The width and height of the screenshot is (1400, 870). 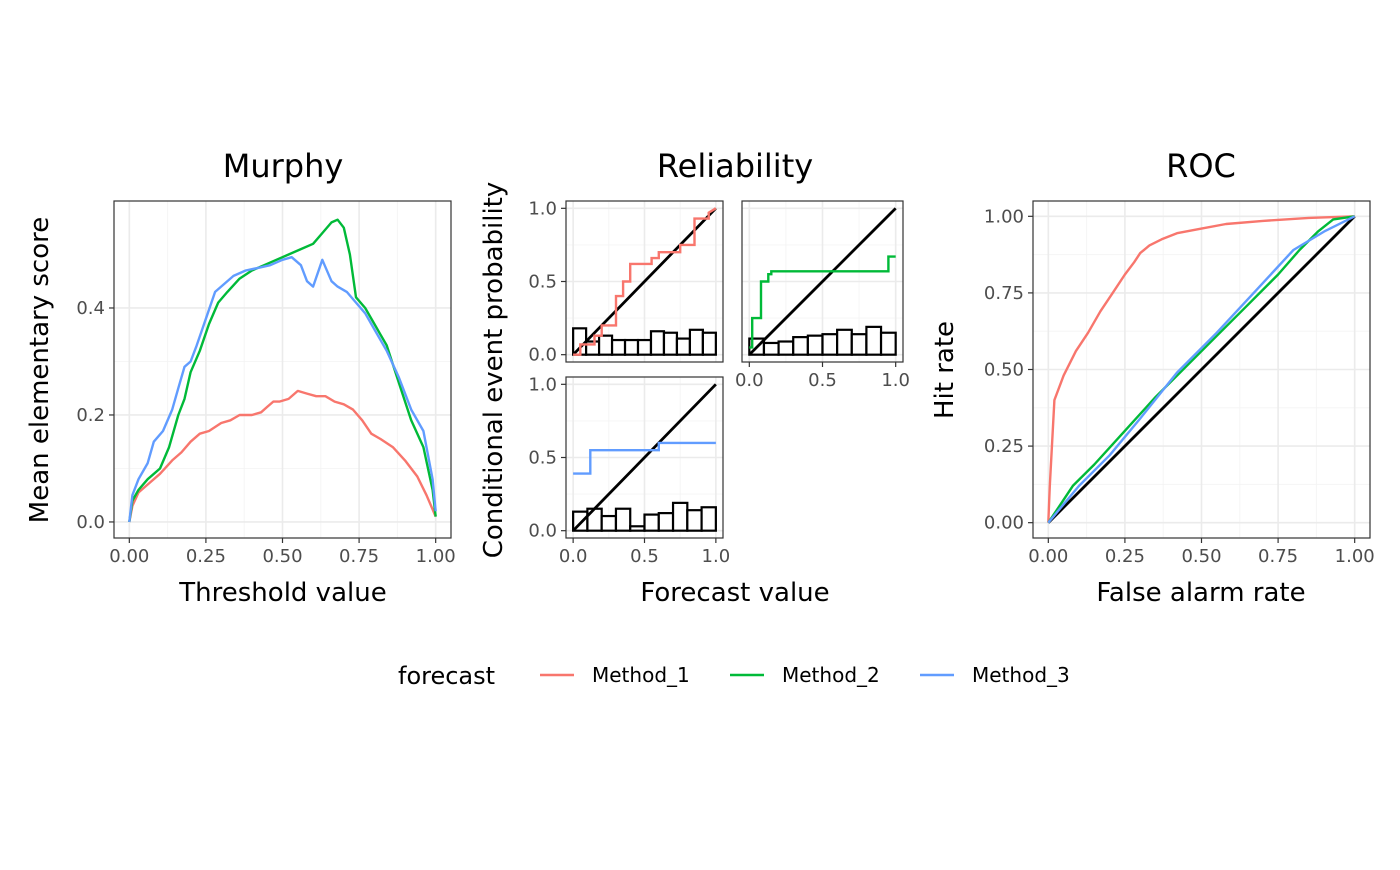 I want to click on roc-x-axis-title: False alarm rate, so click(x=1200, y=593).